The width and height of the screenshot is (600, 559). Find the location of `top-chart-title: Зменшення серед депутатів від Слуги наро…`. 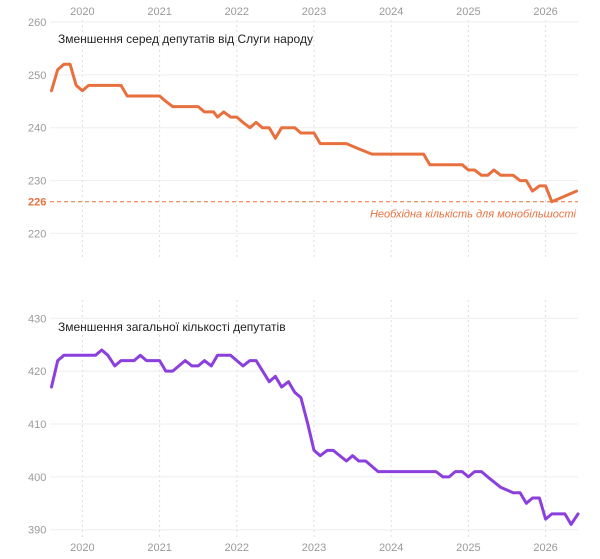

top-chart-title: Зменшення серед депутатів від Слуги наро… is located at coordinates (185, 39).